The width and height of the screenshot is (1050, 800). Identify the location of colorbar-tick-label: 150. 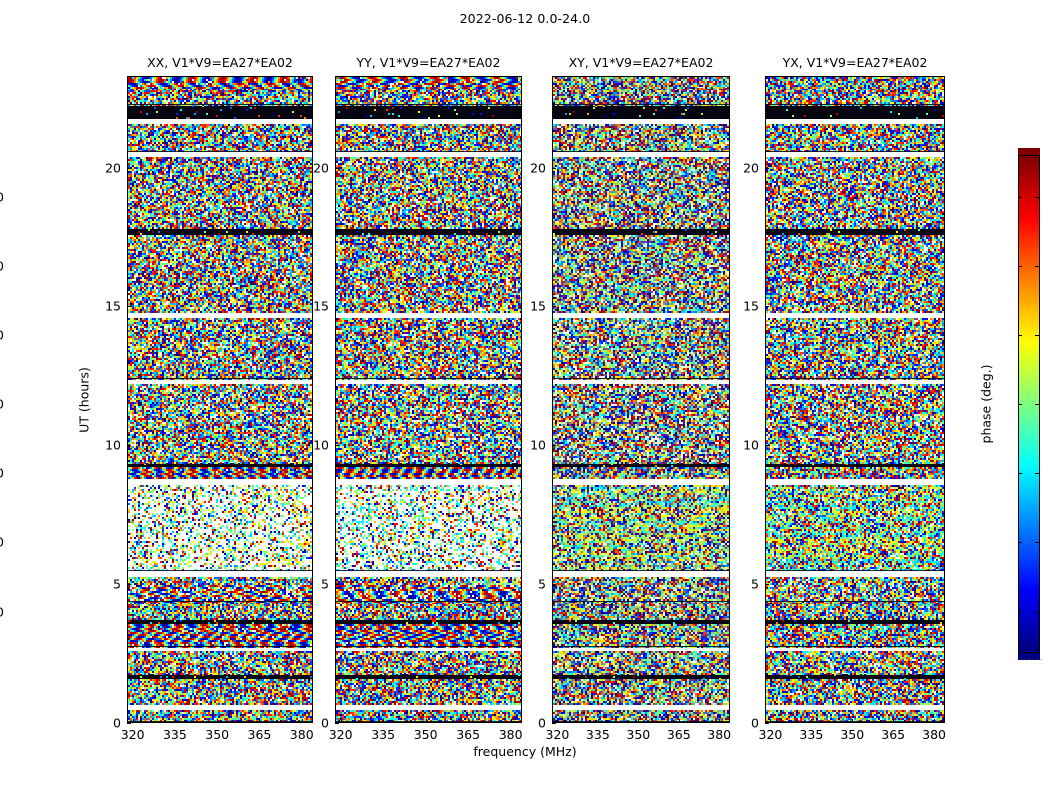
(2, 196).